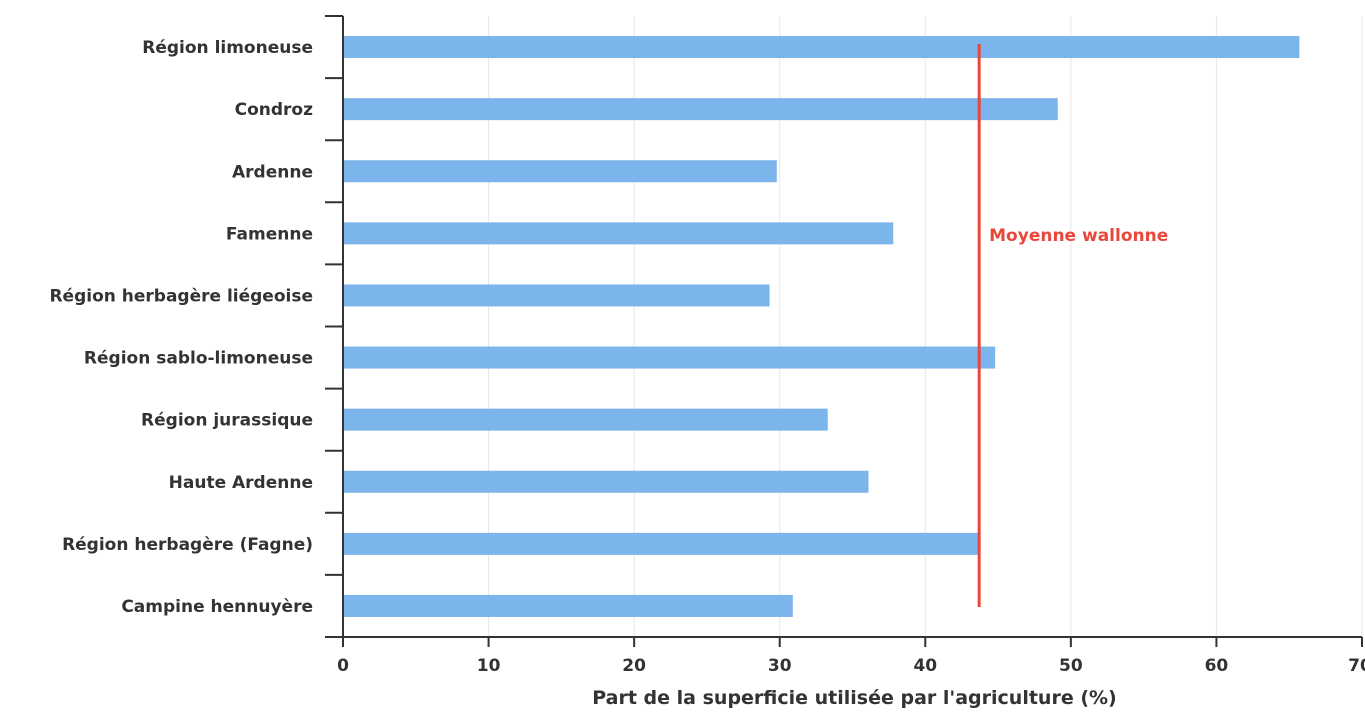  What do you see at coordinates (227, 48) in the screenshot?
I see `category-label: Région limoneuse` at bounding box center [227, 48].